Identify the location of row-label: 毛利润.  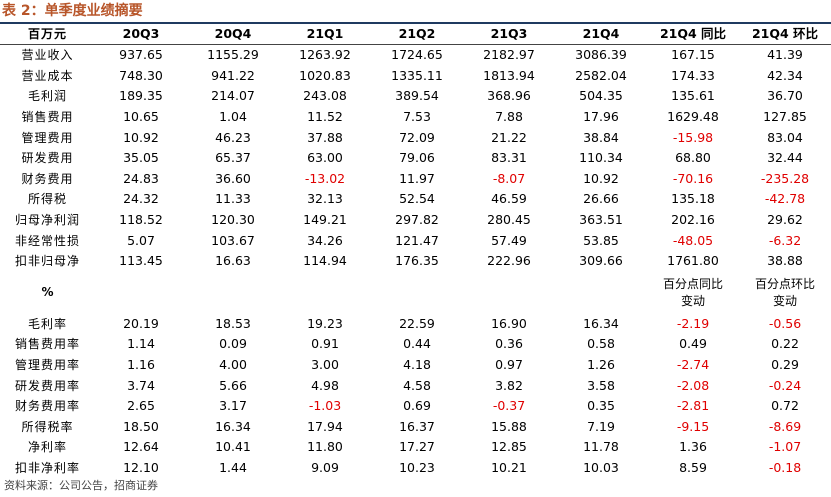
(47, 96).